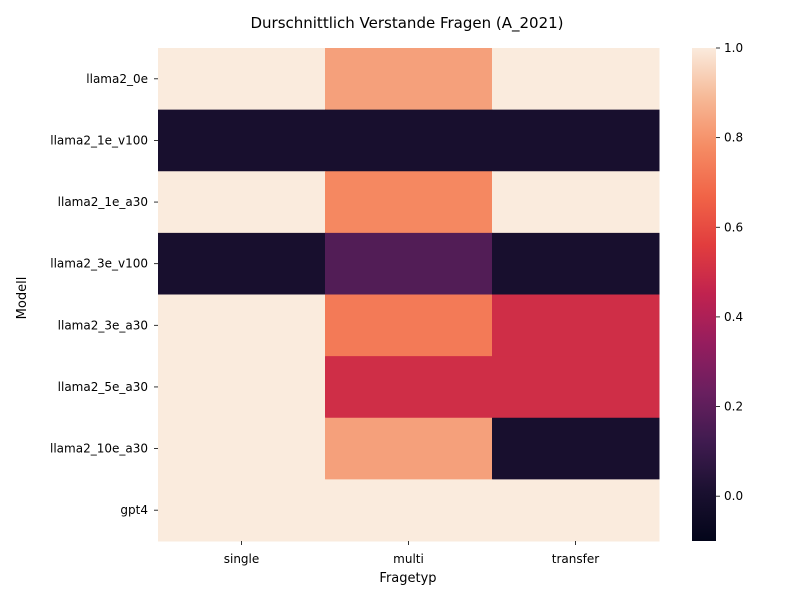 Image resolution: width=800 pixels, height=604 pixels. I want to click on x-tick-labels: single multi transfer, so click(411, 553).